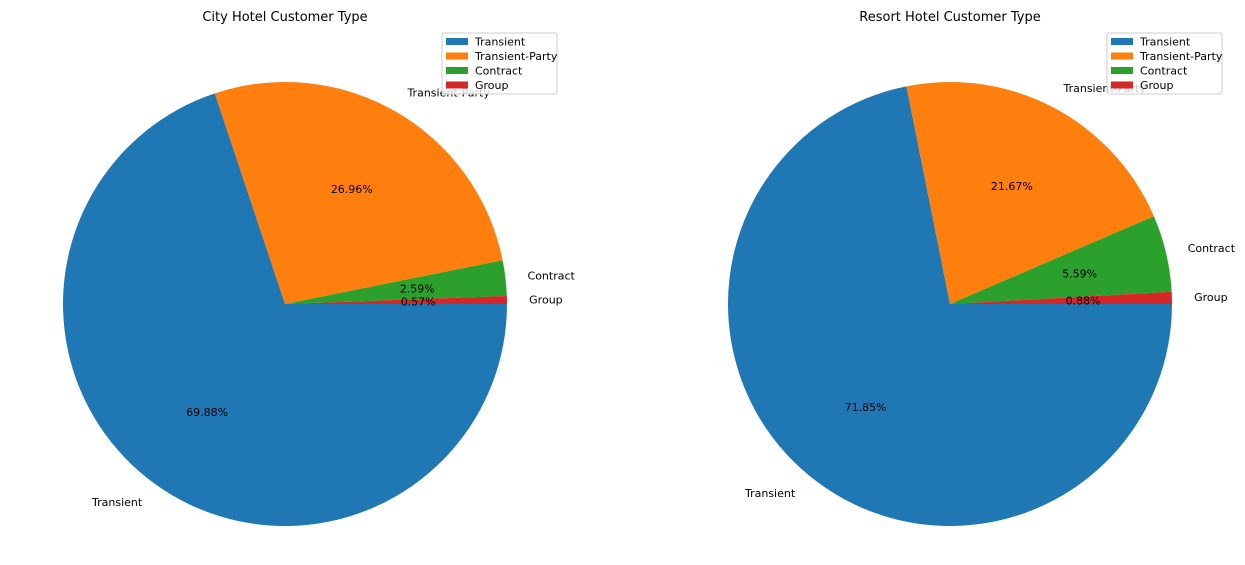 The height and width of the screenshot is (565, 1245). I want to click on pct-label-transient-party: 26.96%, so click(352, 189).